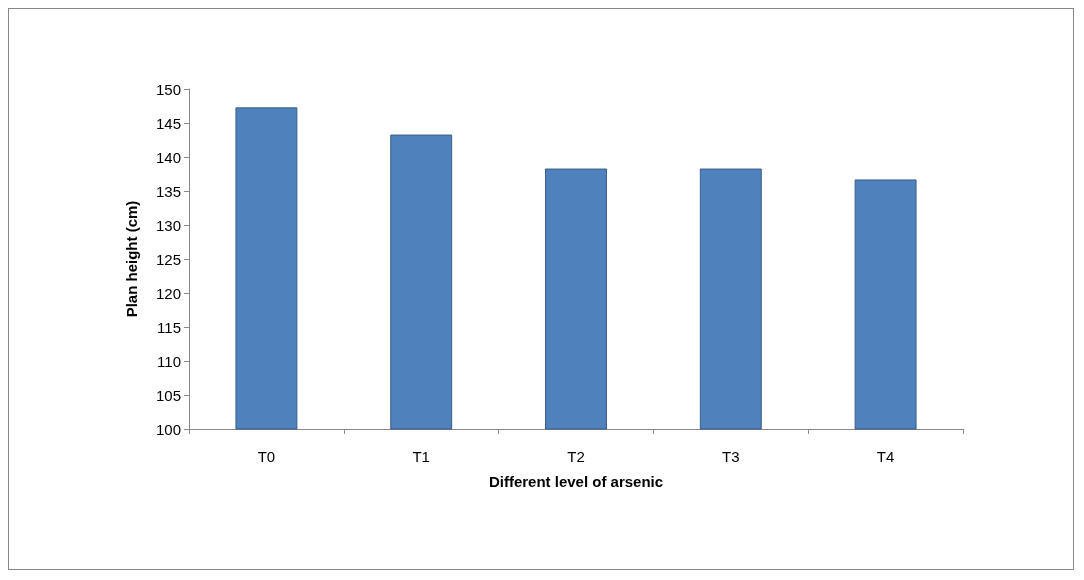  I want to click on y-tick-label: 115, so click(169, 327).